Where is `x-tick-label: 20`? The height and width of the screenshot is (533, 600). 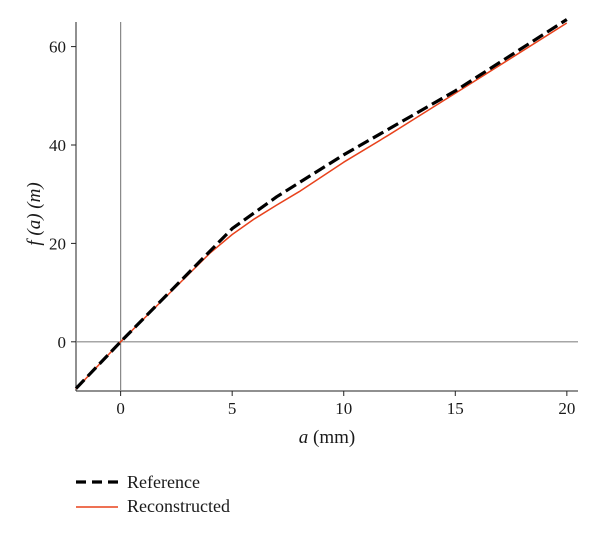 x-tick-label: 20 is located at coordinates (566, 408).